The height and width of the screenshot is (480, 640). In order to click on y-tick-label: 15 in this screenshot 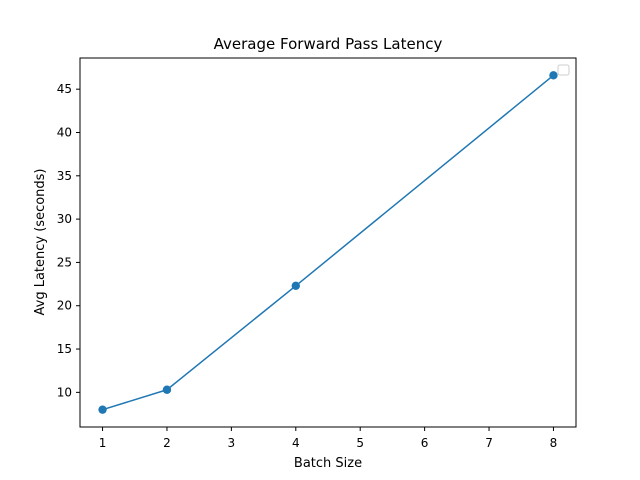, I will do `click(64, 349)`.